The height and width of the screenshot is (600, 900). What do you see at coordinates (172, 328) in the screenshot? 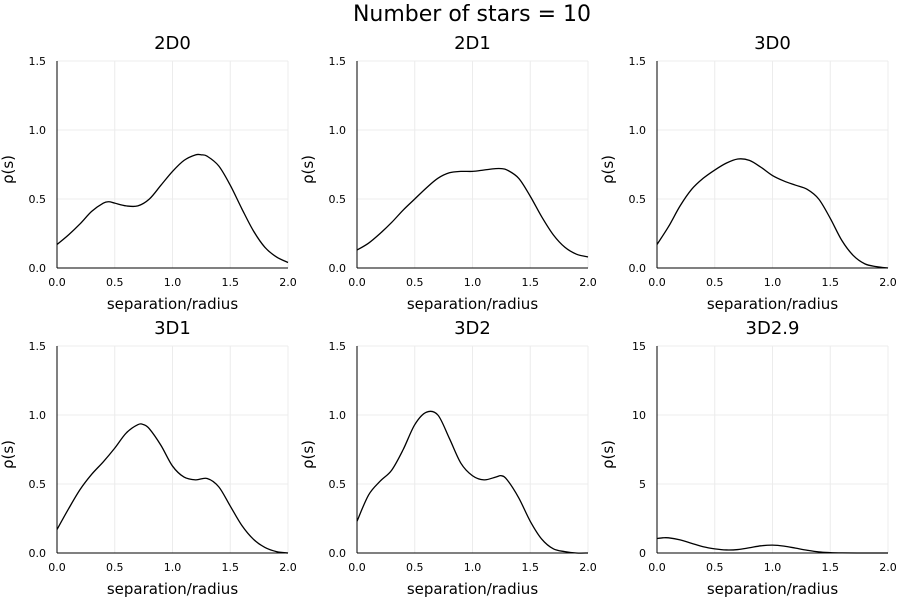
I see `chart-title: 3D1` at bounding box center [172, 328].